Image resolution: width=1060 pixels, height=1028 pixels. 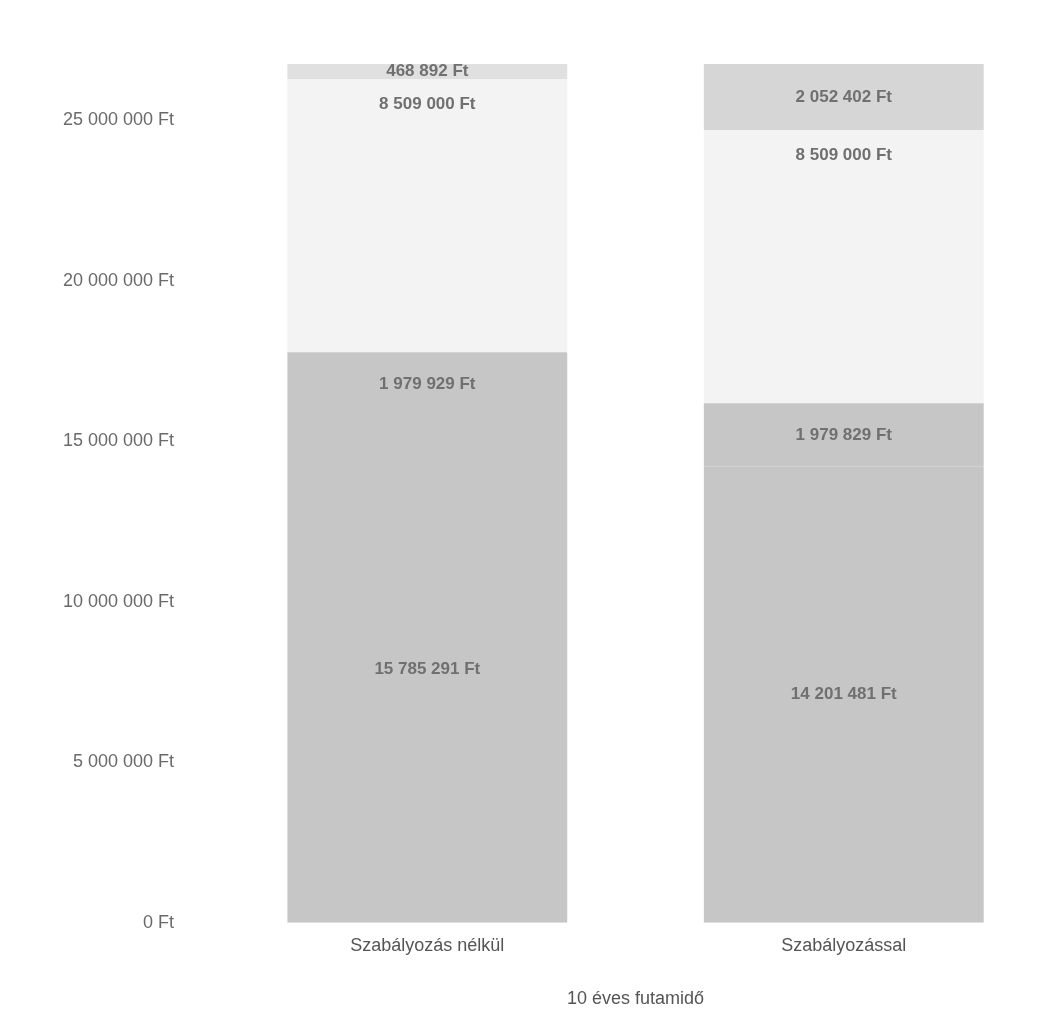 What do you see at coordinates (844, 434) in the screenshot?
I see `data-label: 1 979 829 Ft` at bounding box center [844, 434].